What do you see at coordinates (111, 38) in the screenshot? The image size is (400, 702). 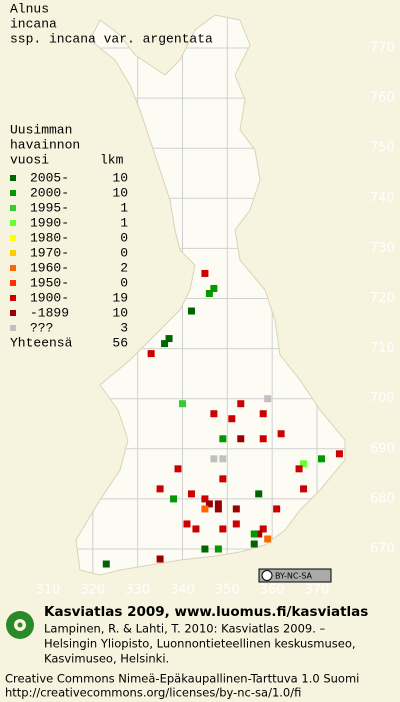 I see `title: ssp. incana var. argentata` at bounding box center [111, 38].